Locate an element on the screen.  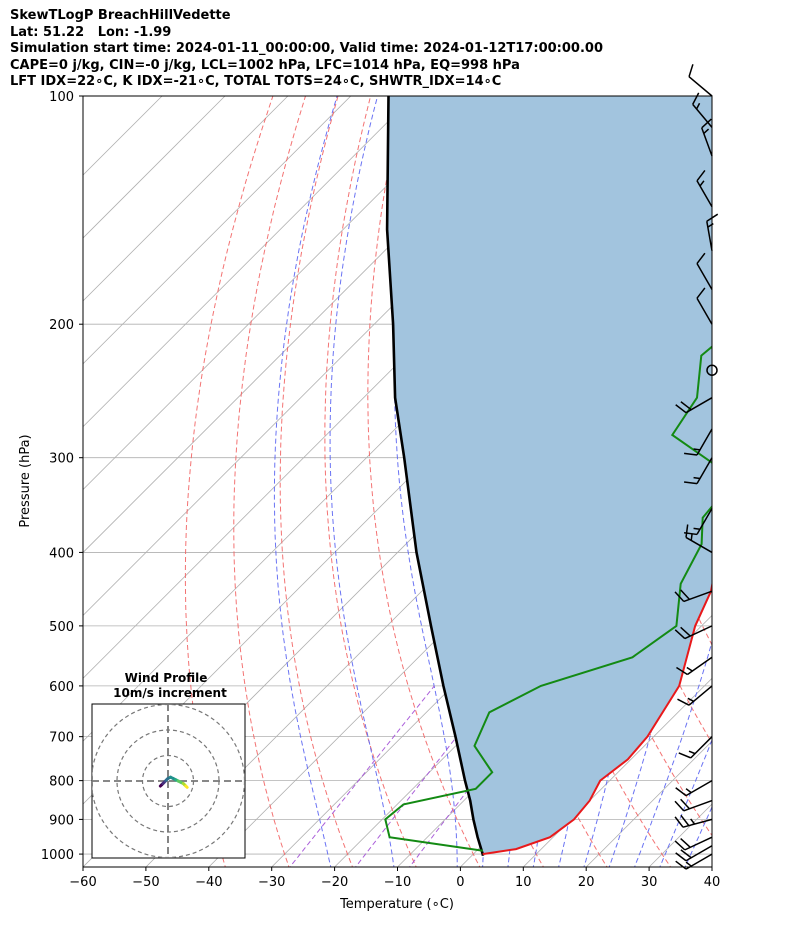
x-tick-label: −40 is located at coordinates (208, 882).